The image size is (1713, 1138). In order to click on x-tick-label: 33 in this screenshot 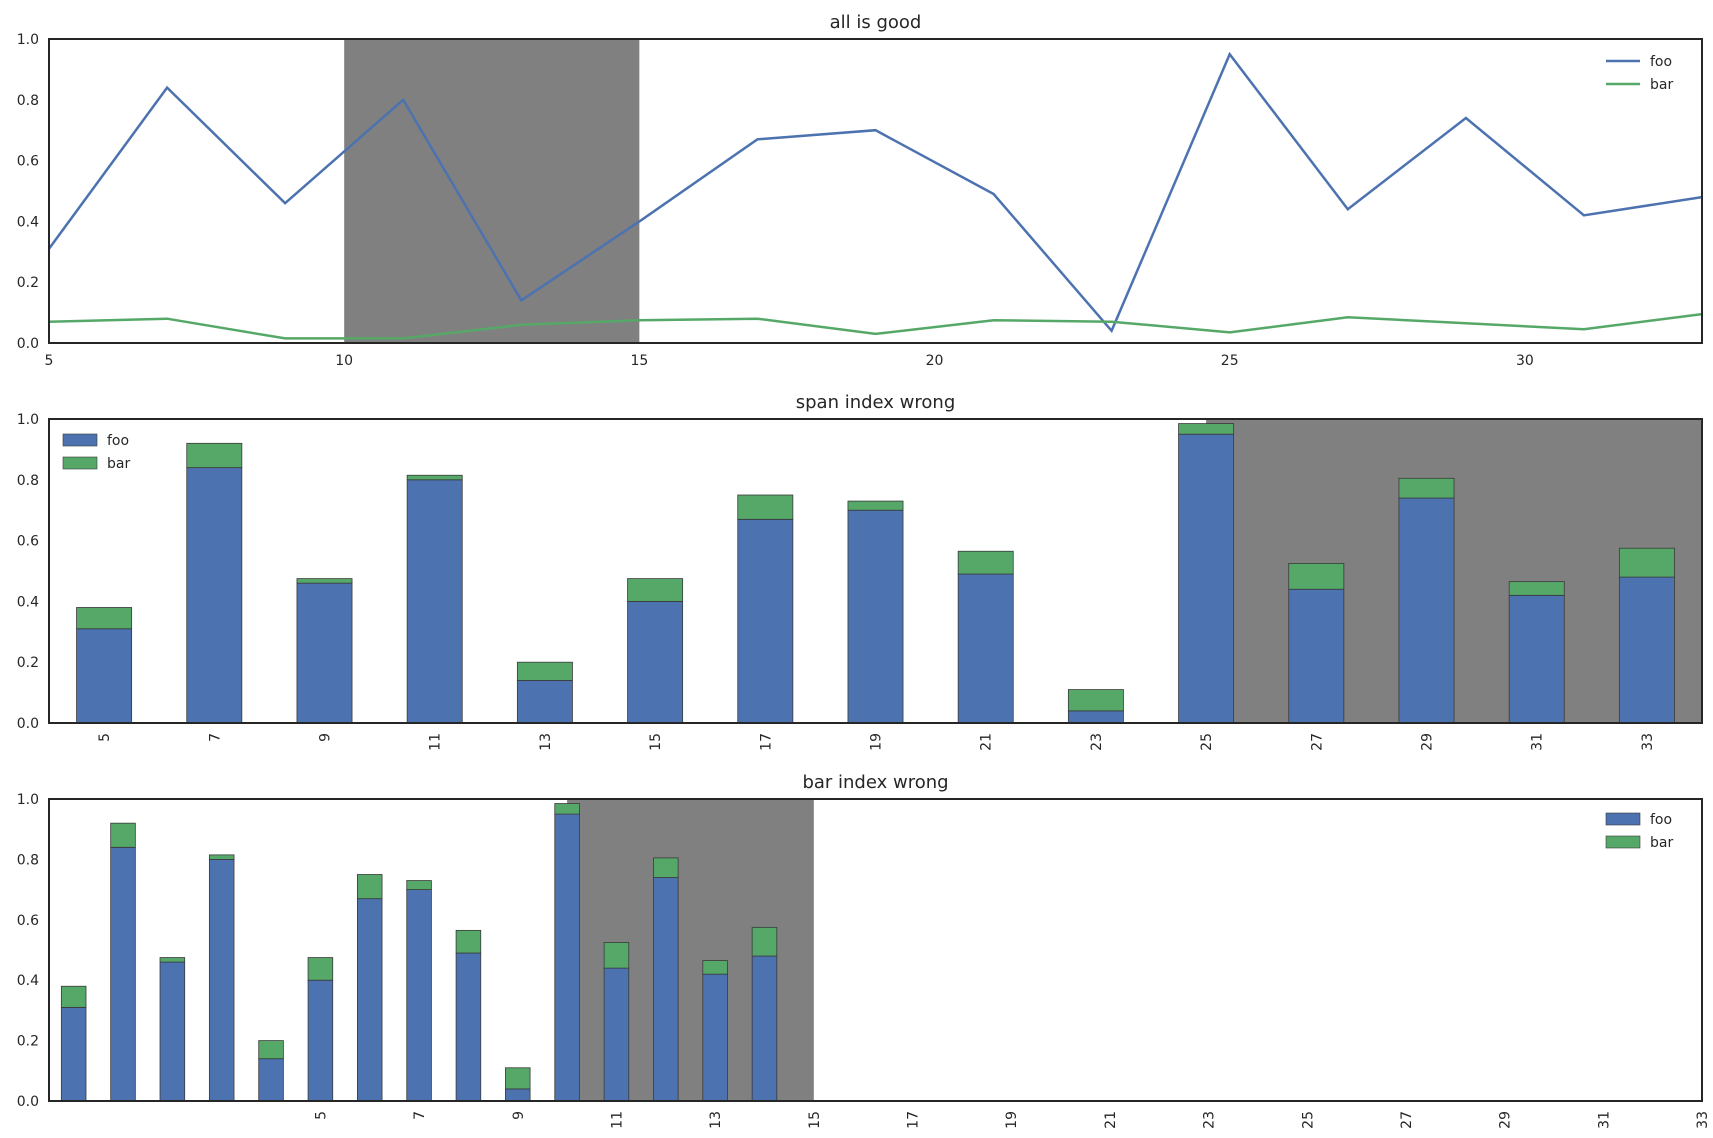, I will do `click(1703, 1120)`.